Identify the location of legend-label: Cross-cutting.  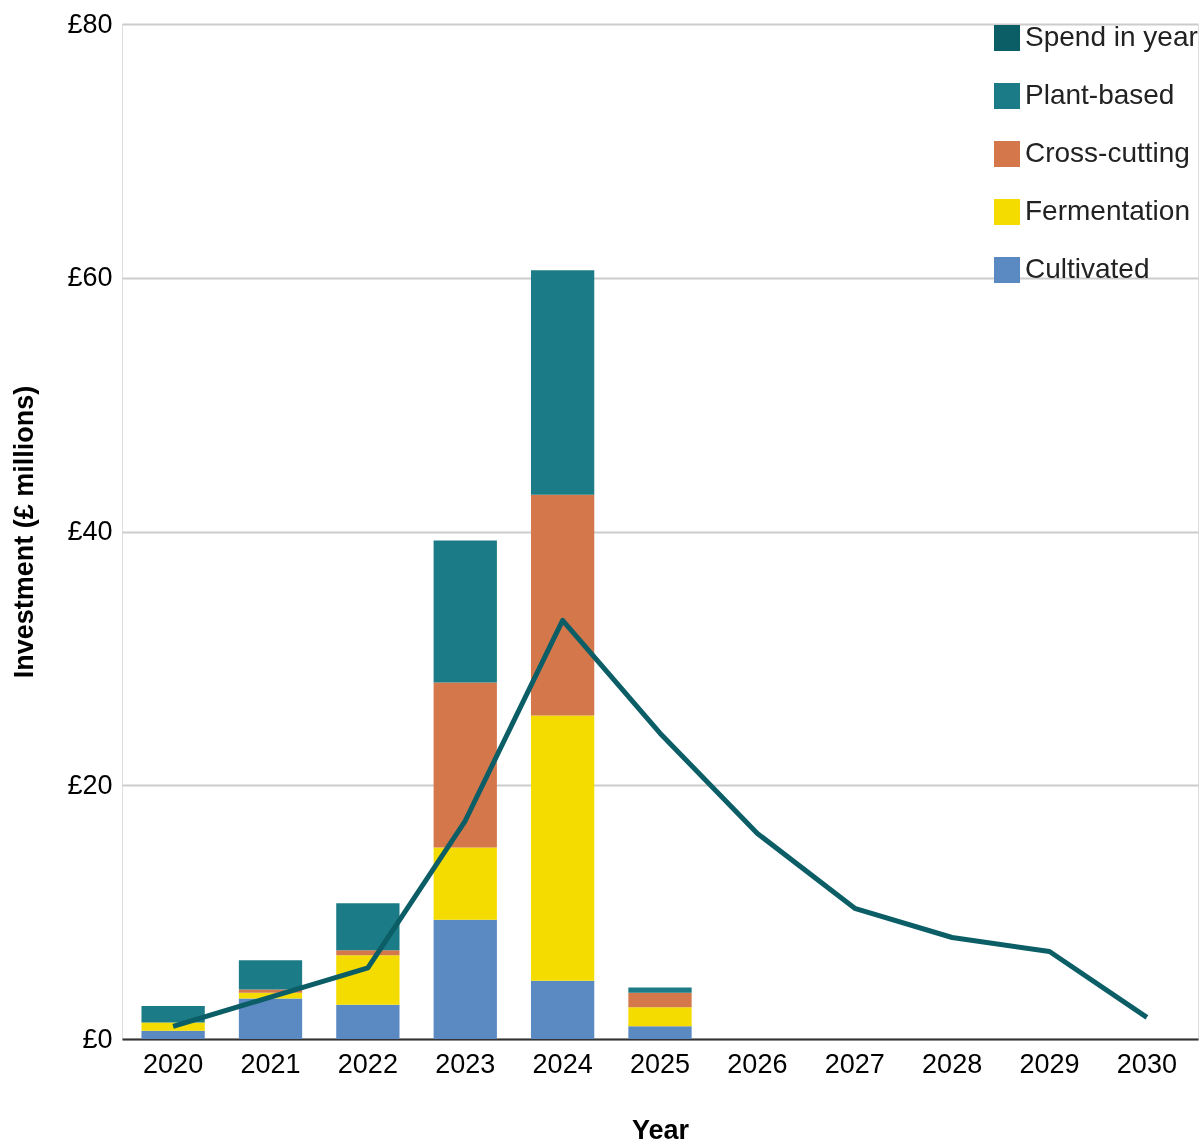
(1107, 152).